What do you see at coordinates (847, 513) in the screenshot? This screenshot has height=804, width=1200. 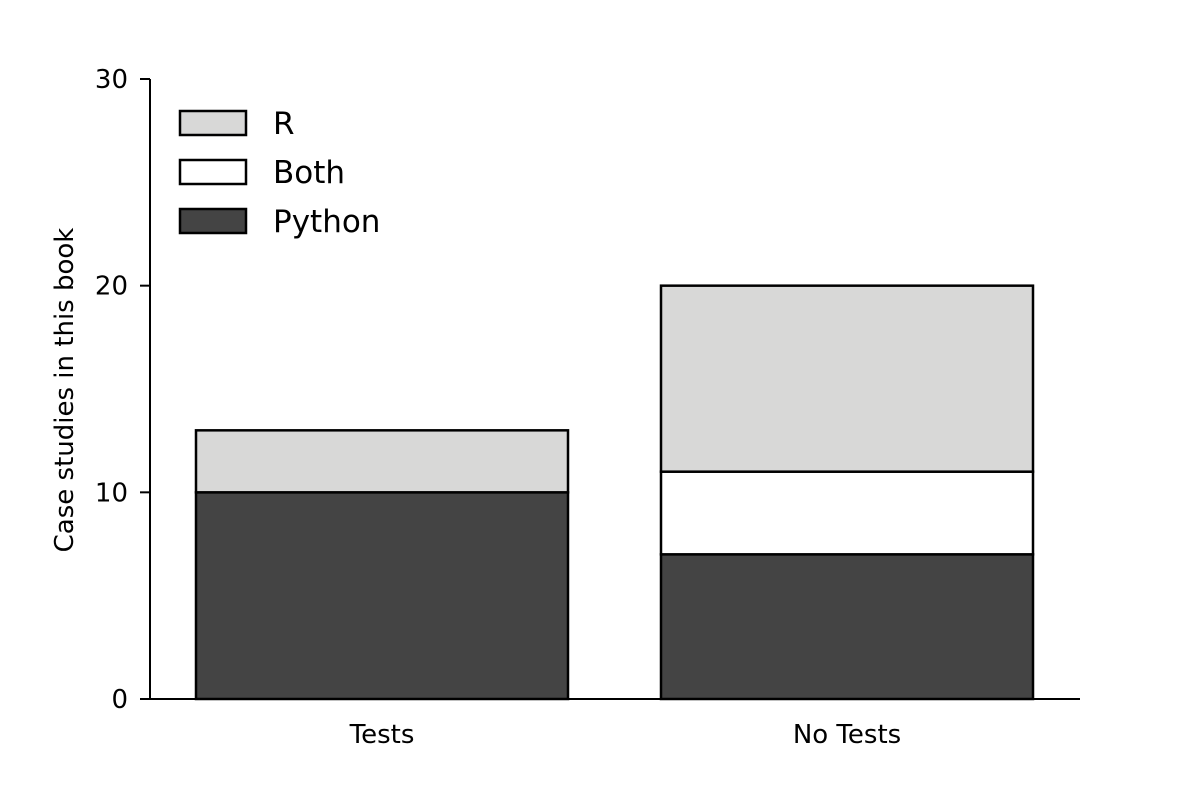 I see `bar-segment-both-no-tests` at bounding box center [847, 513].